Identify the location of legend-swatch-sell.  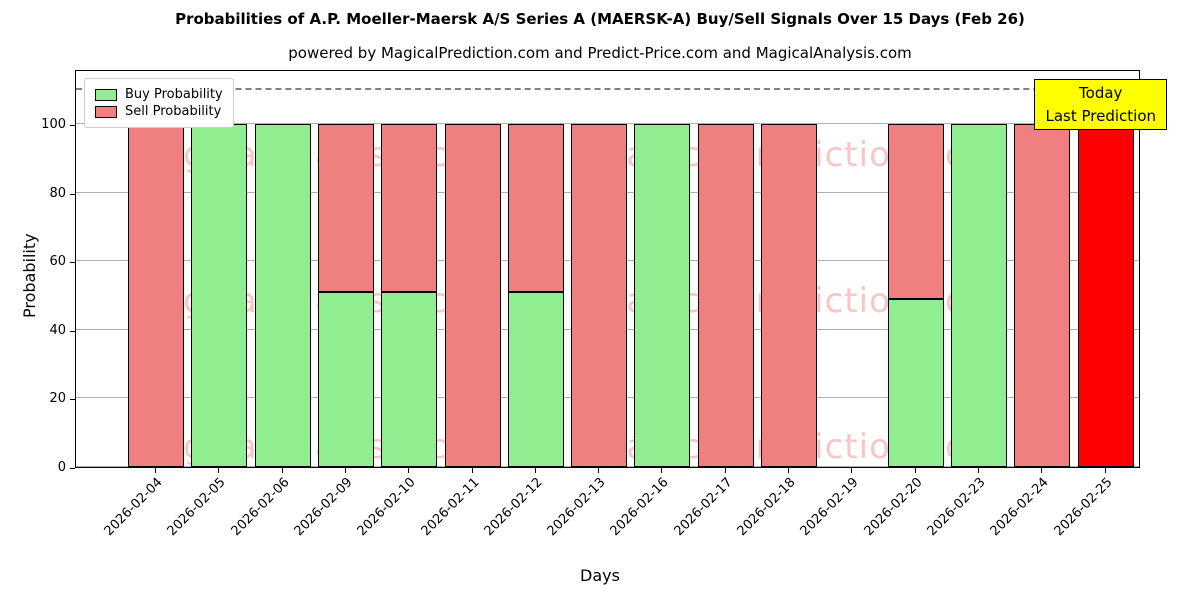
(106, 111).